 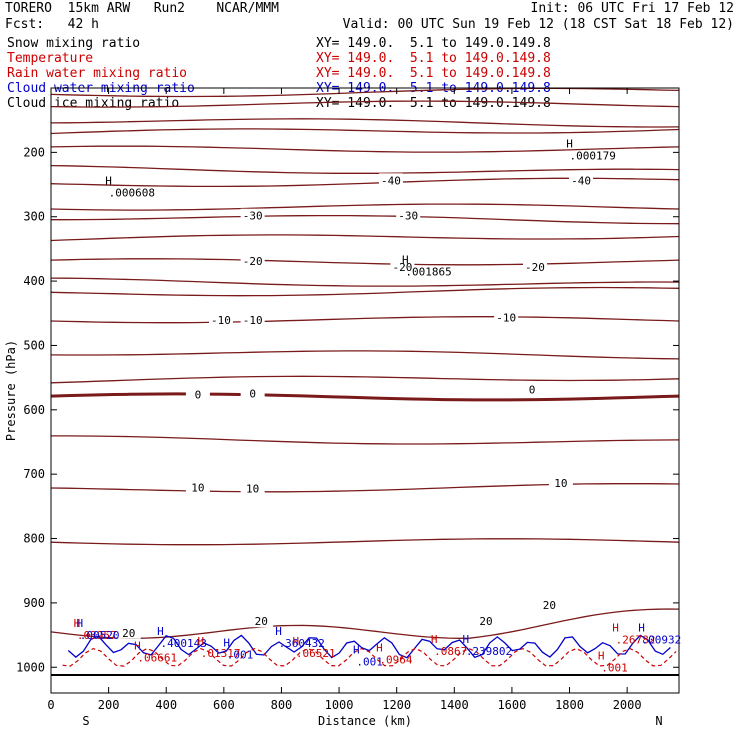 What do you see at coordinates (85, 721) in the screenshot?
I see `x-end-label-left: S` at bounding box center [85, 721].